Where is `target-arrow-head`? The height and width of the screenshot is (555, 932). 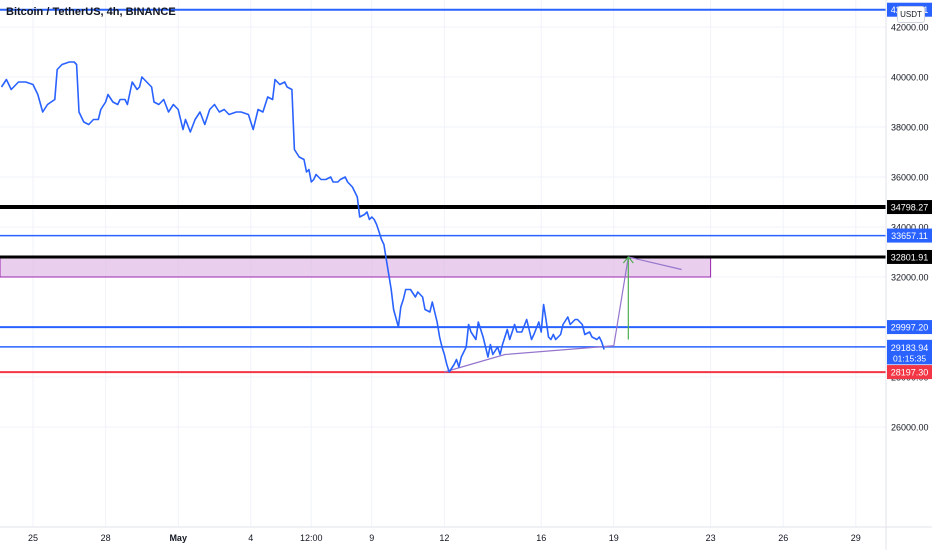
target-arrow-head is located at coordinates (628, 260).